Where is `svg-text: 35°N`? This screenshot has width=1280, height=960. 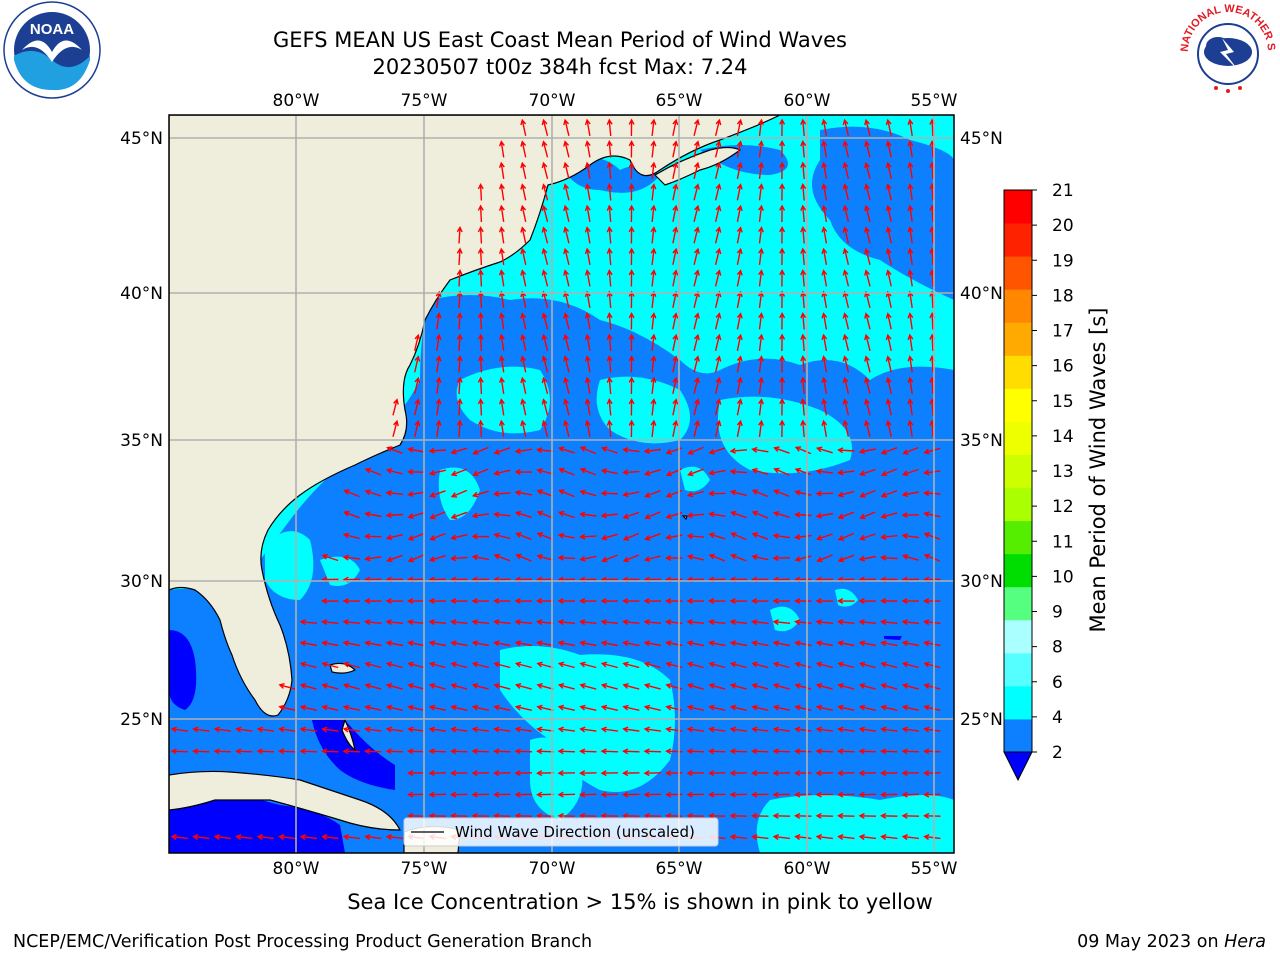
svg-text: 35°N is located at coordinates (981, 441).